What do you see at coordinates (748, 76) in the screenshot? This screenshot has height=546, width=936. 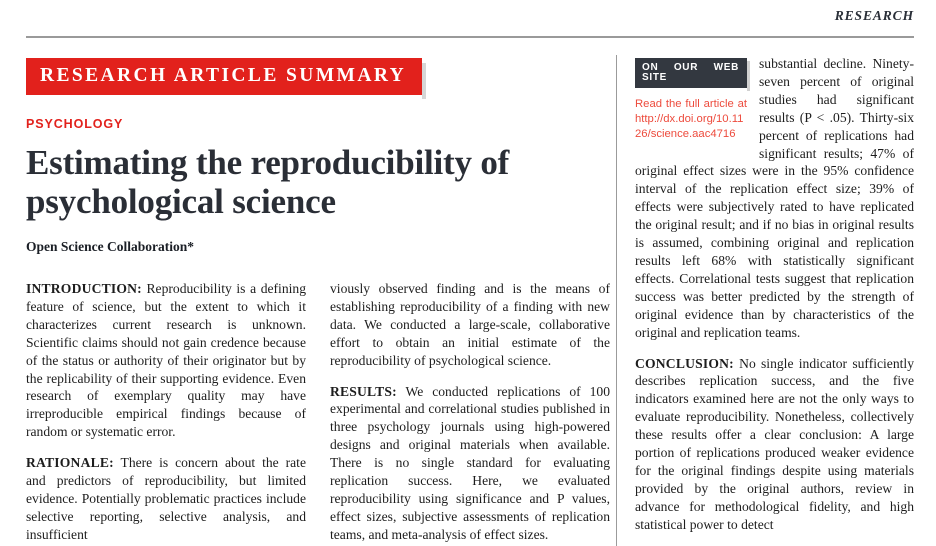 I see `promo-tag-shadow` at bounding box center [748, 76].